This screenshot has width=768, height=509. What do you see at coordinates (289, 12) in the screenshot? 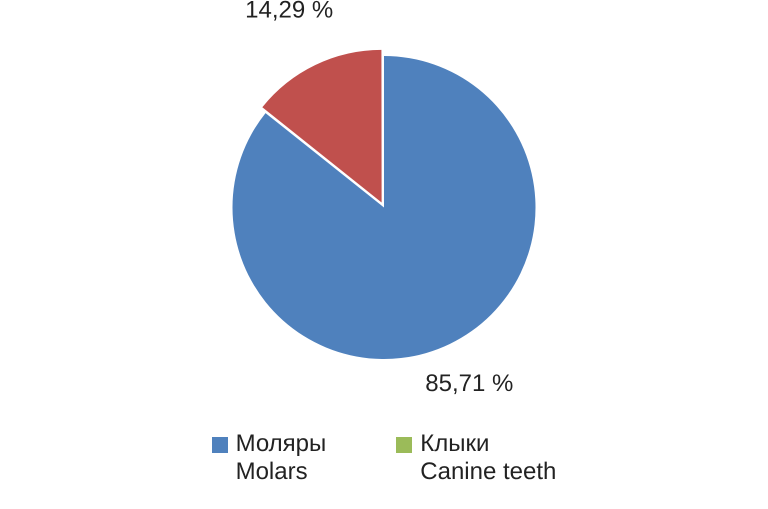
I see `data-label: 14,29 %` at bounding box center [289, 12].